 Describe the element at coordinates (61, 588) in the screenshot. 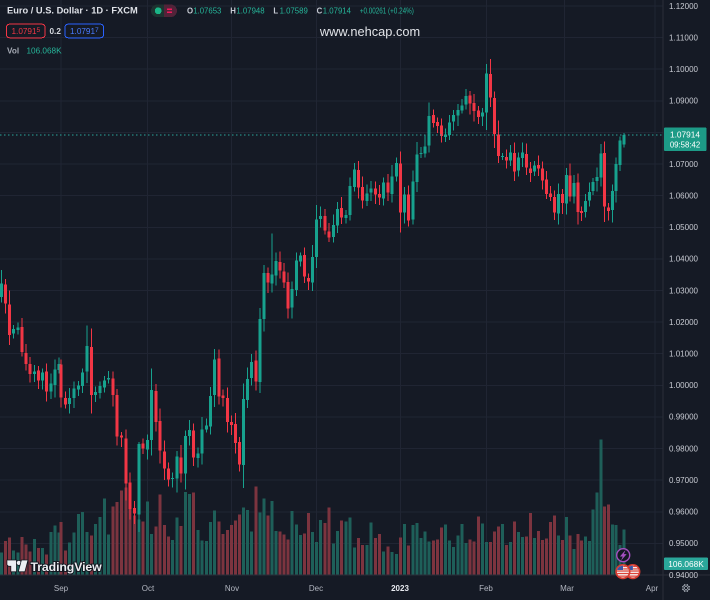

I see `svg-text: Sep` at that location.